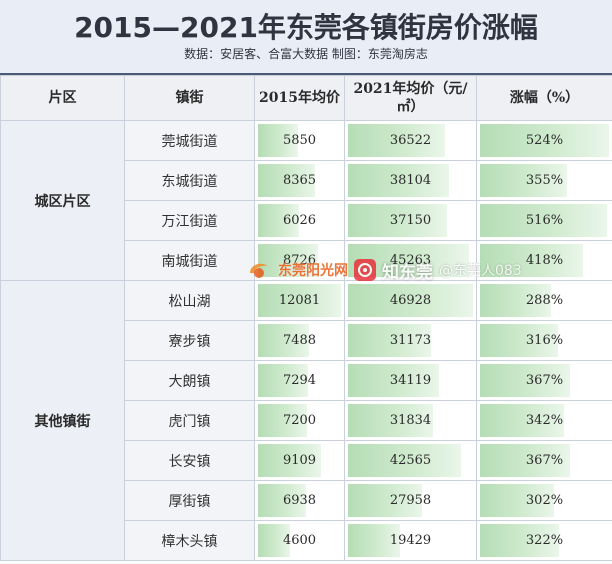 The height and width of the screenshot is (564, 612). I want to click on price-2021-cell: 31834, so click(410, 420).